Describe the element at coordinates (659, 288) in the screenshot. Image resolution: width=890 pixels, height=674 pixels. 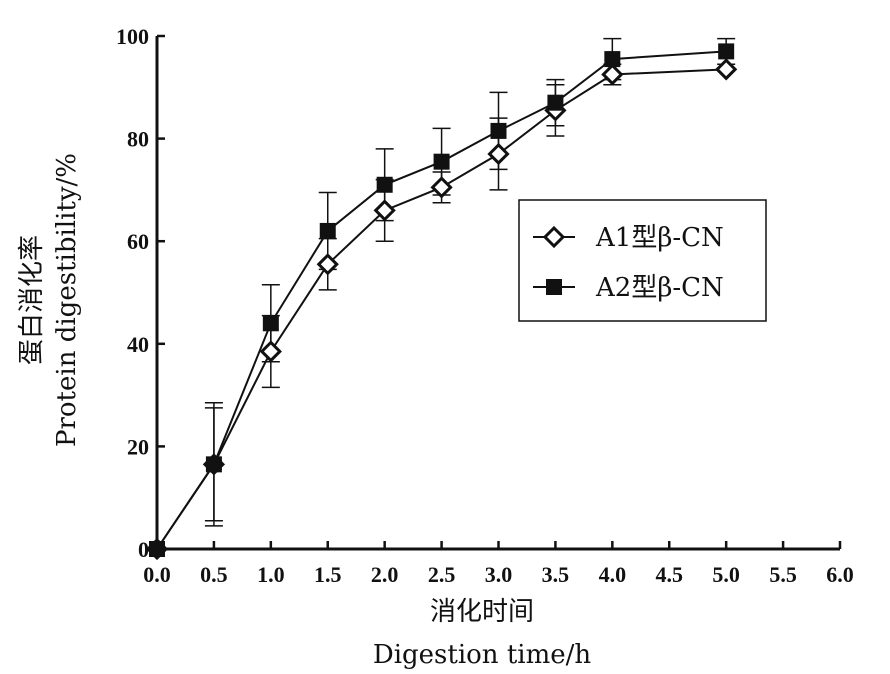
I see `legend-label-a2: A2型β-CN` at that location.